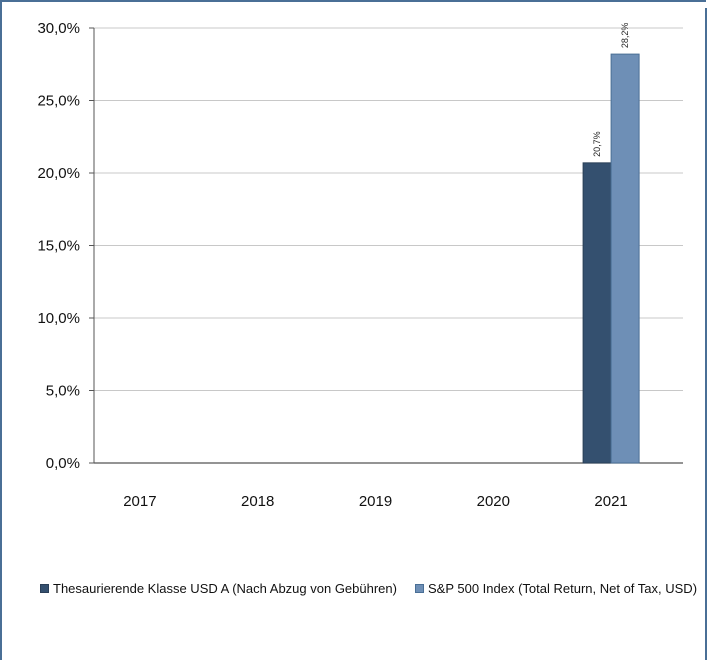 This screenshot has height=662, width=708. I want to click on y-tick-label: 0,0%, so click(63, 463).